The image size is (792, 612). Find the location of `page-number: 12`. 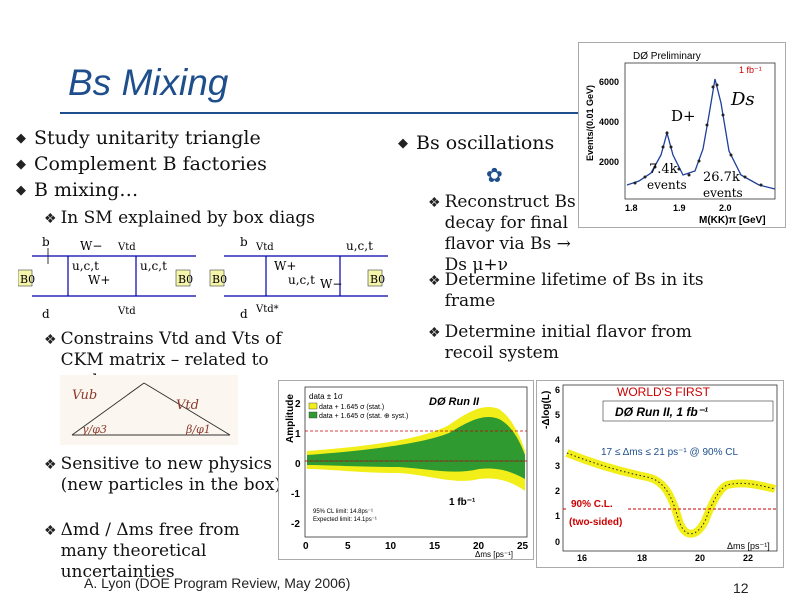

page-number: 12 is located at coordinates (741, 588).